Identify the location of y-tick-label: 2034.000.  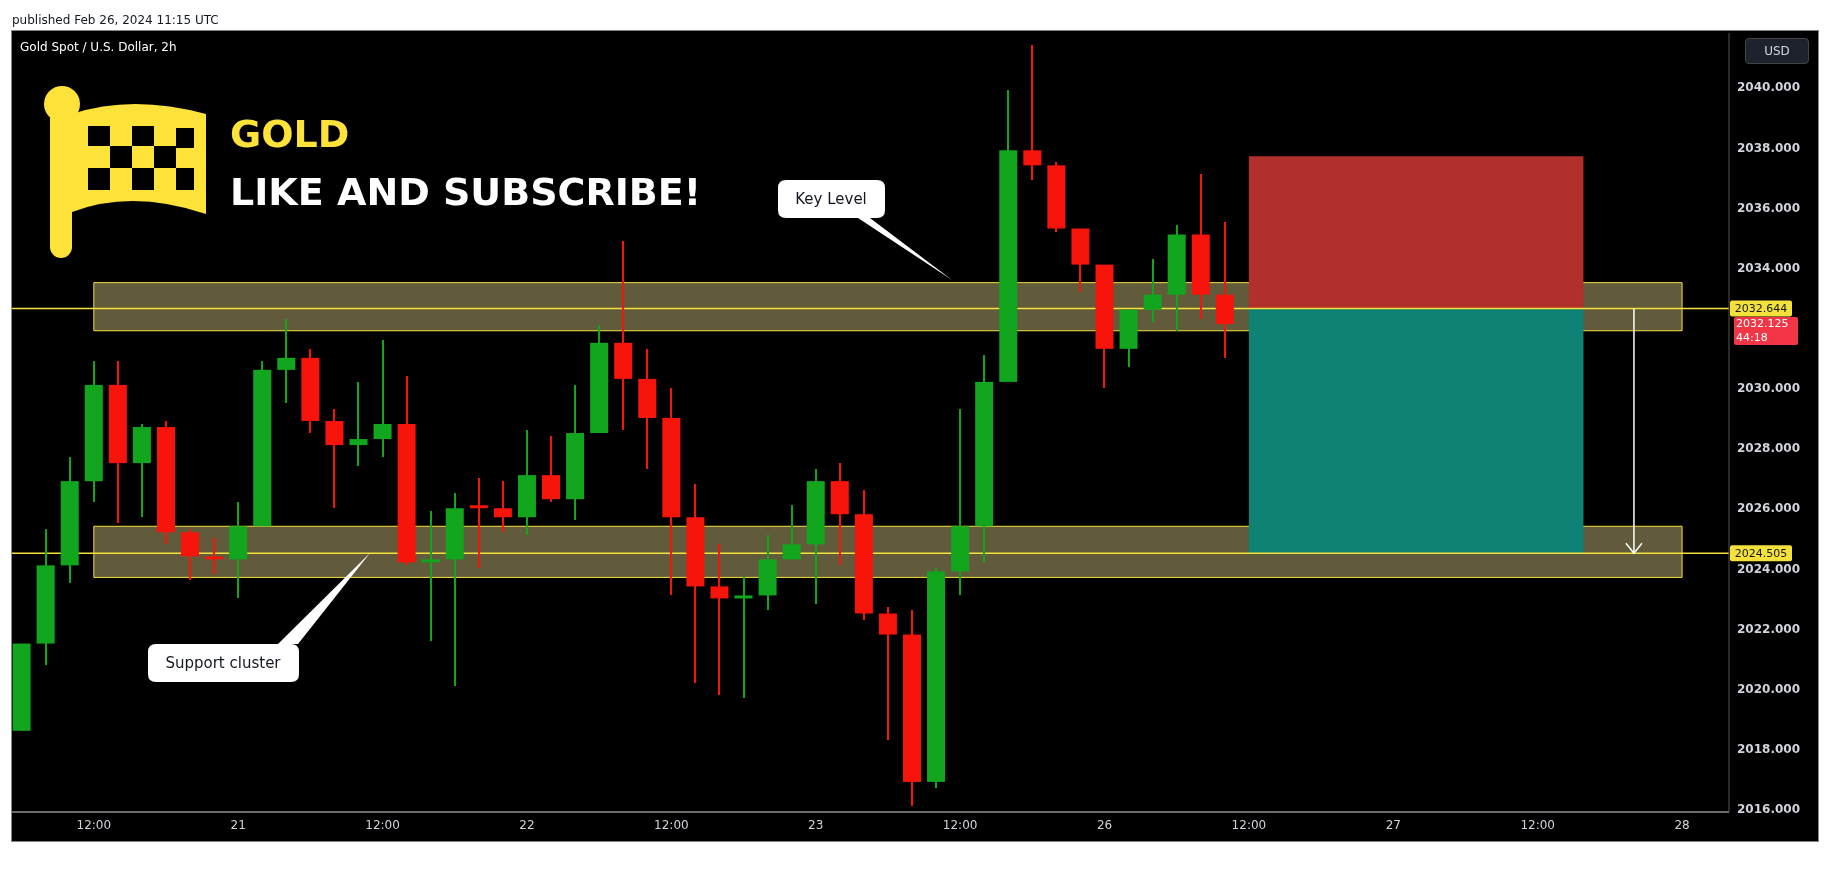
(1769, 267).